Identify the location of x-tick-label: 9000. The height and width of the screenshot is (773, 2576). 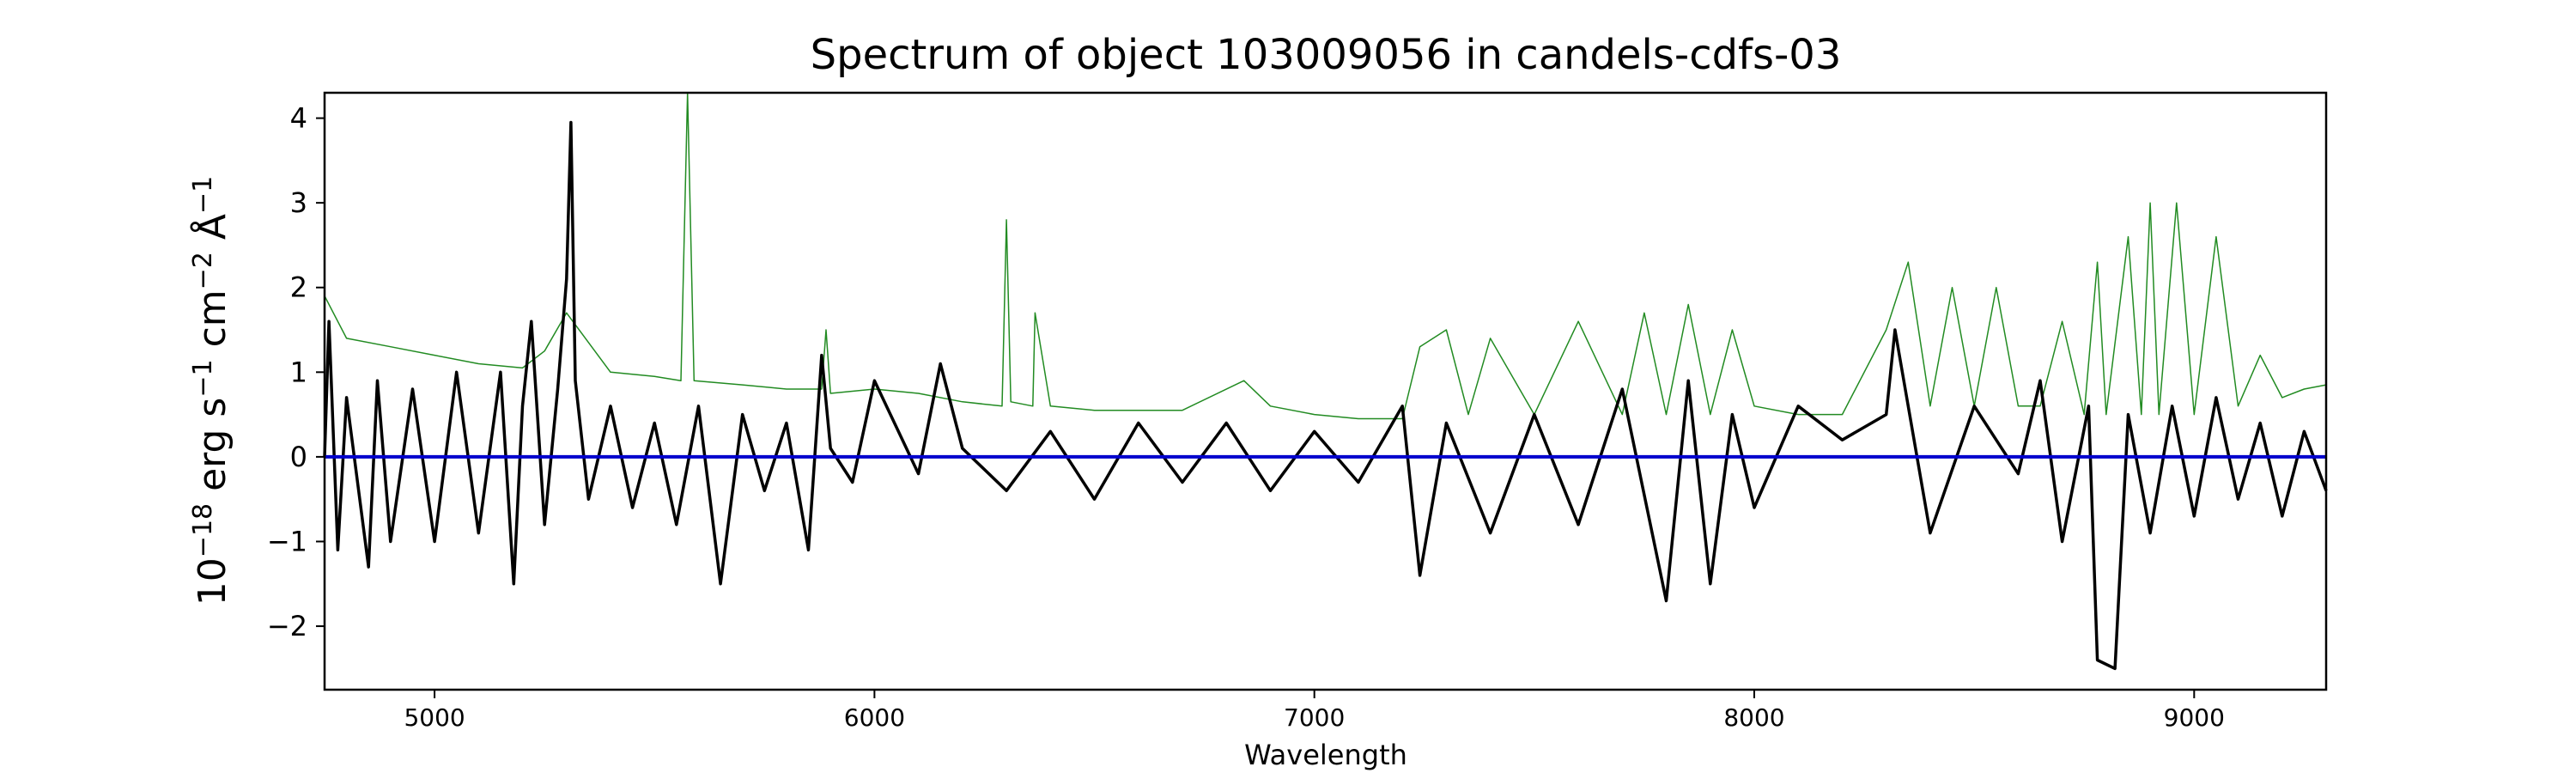
(2194, 717).